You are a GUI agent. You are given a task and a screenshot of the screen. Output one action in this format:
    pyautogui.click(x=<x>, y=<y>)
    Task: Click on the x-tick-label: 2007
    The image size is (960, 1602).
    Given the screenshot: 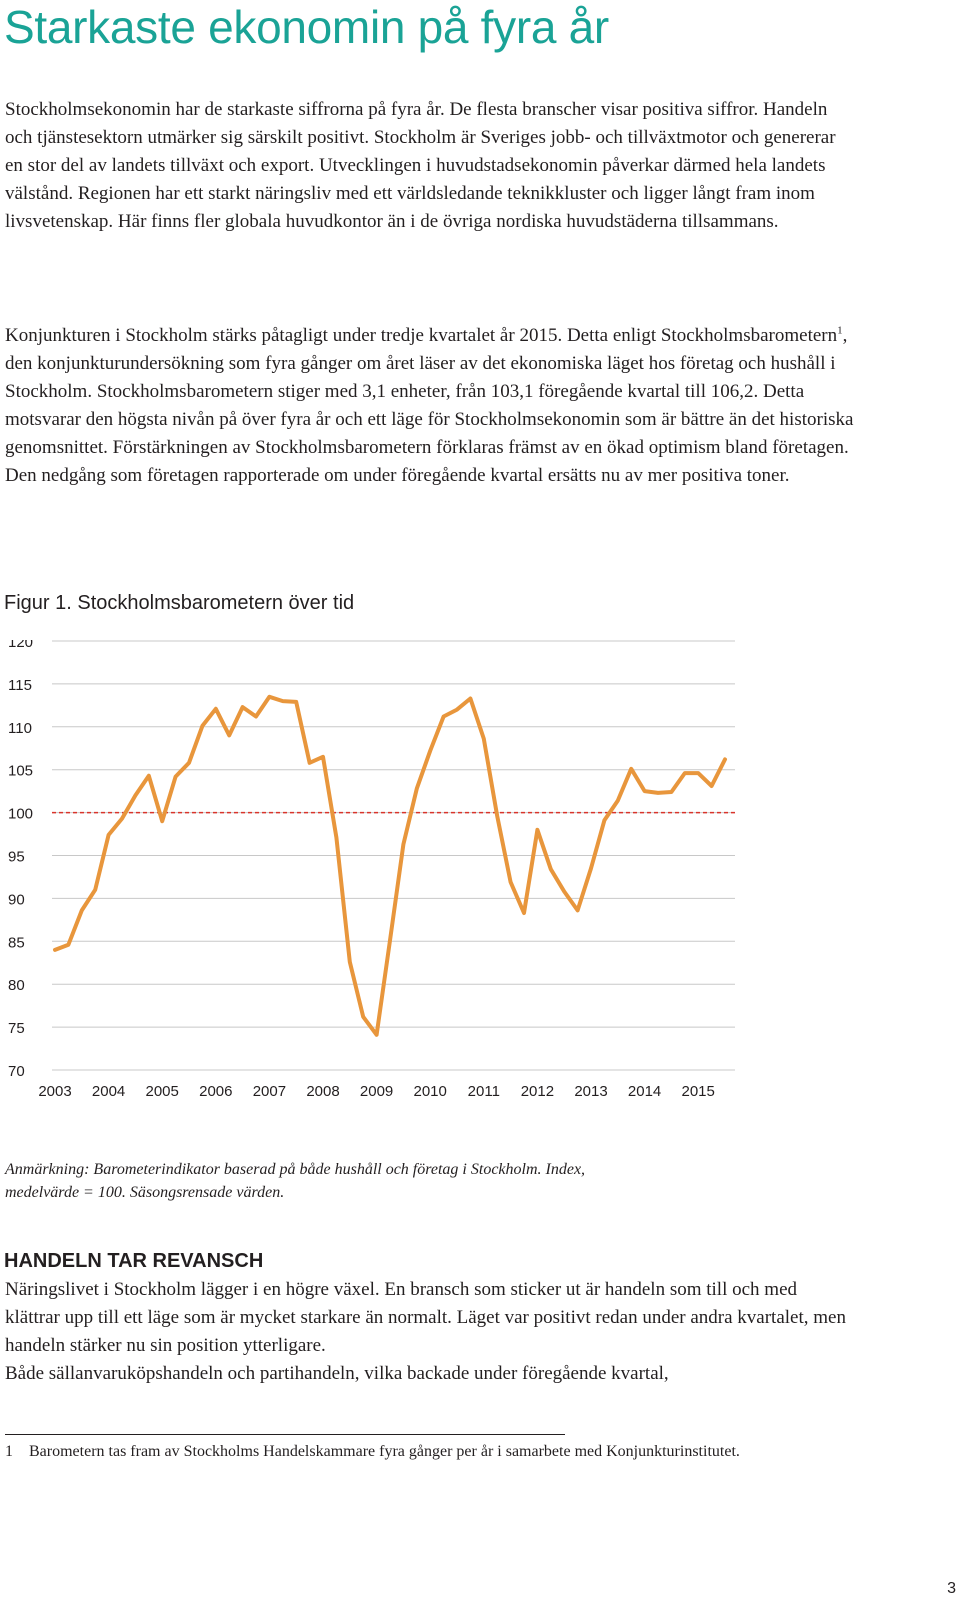 What is the action you would take?
    pyautogui.click(x=269, y=1091)
    